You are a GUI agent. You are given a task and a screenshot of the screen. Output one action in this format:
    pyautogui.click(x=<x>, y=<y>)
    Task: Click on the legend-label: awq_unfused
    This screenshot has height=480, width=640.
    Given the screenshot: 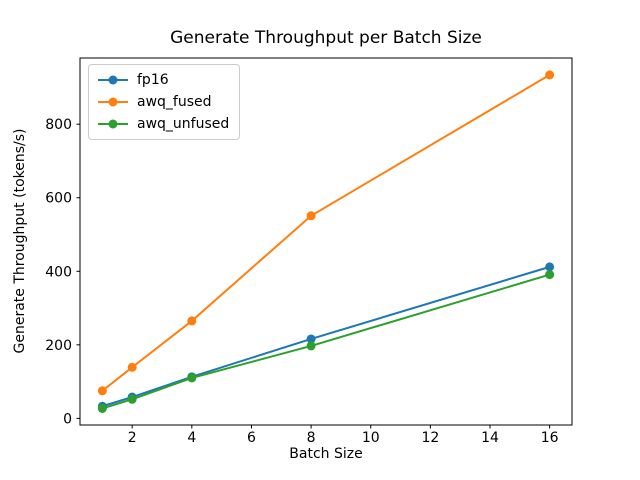 What is the action you would take?
    pyautogui.click(x=183, y=124)
    